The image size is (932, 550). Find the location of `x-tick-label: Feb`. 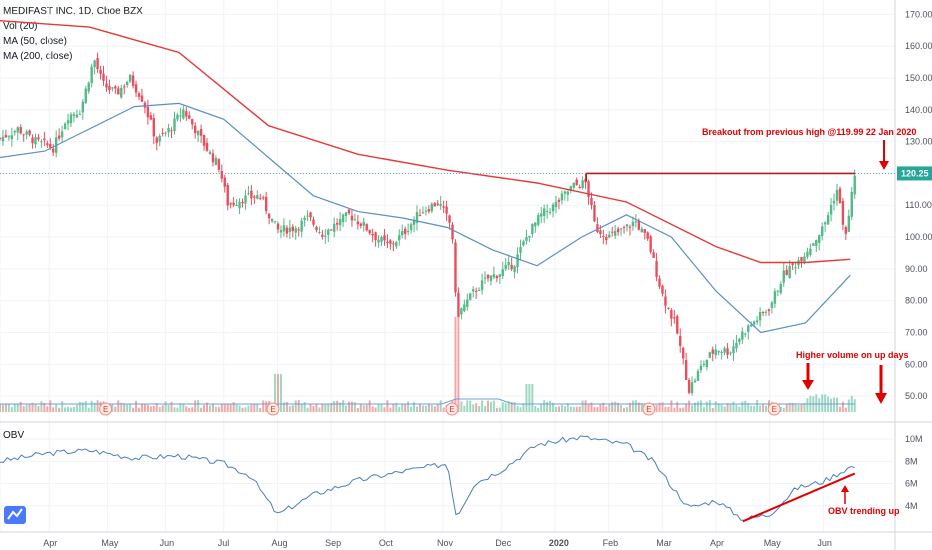

x-tick-label: Feb is located at coordinates (611, 543).